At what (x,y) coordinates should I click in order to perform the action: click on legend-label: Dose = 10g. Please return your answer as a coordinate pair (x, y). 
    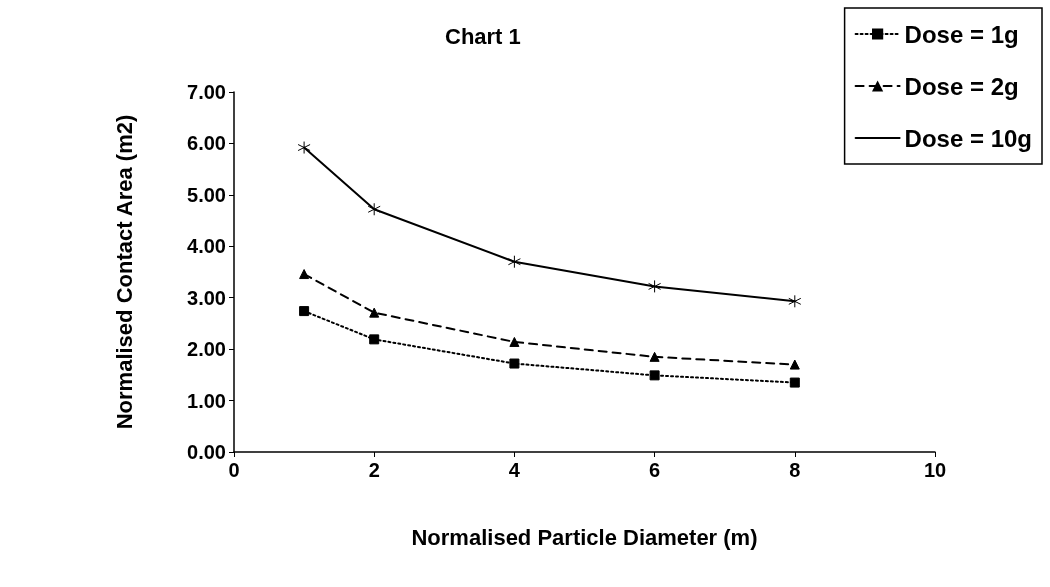
    Looking at the image, I should click on (968, 138).